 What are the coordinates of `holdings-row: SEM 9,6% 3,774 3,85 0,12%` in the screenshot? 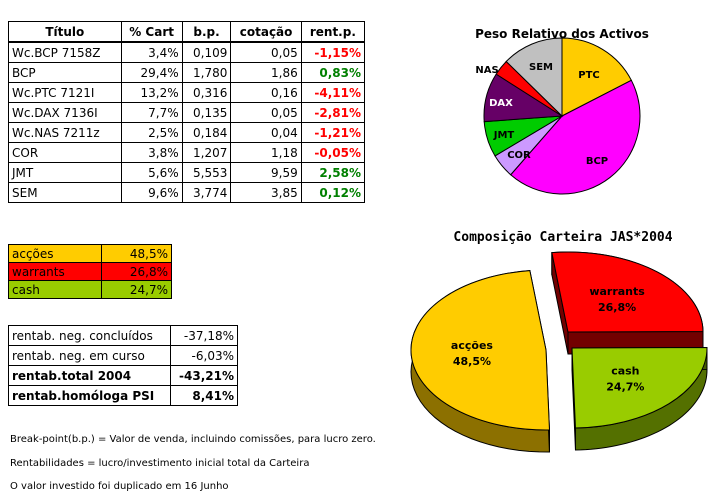 It's located at (187, 192).